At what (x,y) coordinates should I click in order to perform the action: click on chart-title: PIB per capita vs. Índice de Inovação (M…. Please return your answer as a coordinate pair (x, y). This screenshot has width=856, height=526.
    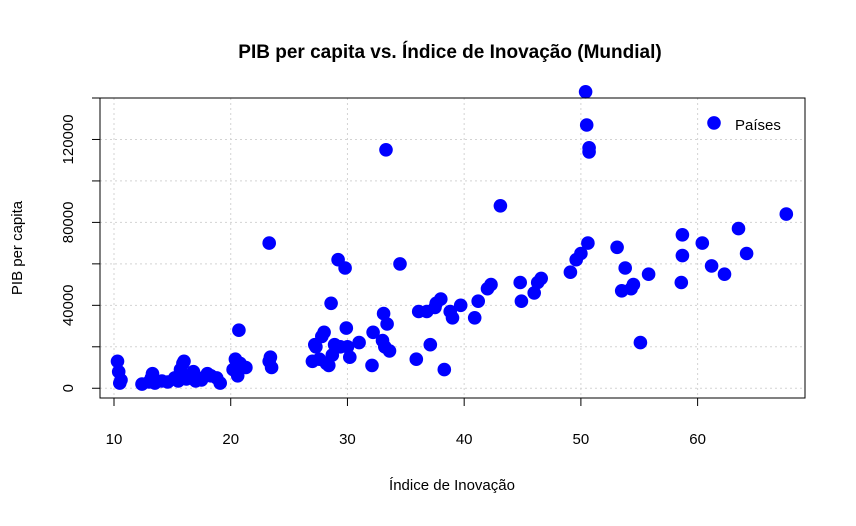
    Looking at the image, I should click on (449, 52).